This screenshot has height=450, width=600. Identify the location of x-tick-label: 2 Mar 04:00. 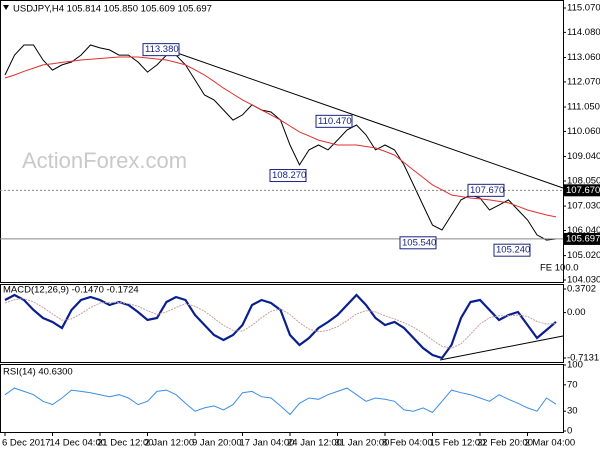
(550, 443).